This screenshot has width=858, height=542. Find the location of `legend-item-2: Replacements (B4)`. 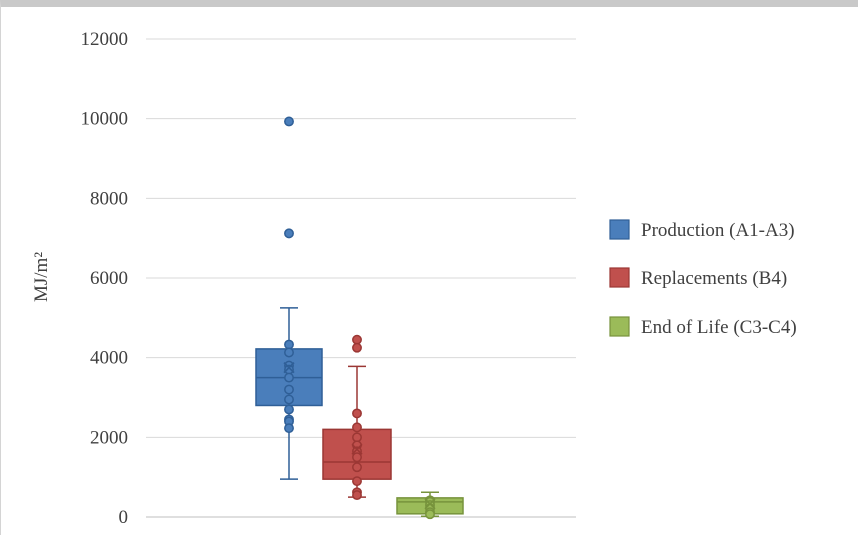

legend-item-2: Replacements (B4) is located at coordinates (698, 278).